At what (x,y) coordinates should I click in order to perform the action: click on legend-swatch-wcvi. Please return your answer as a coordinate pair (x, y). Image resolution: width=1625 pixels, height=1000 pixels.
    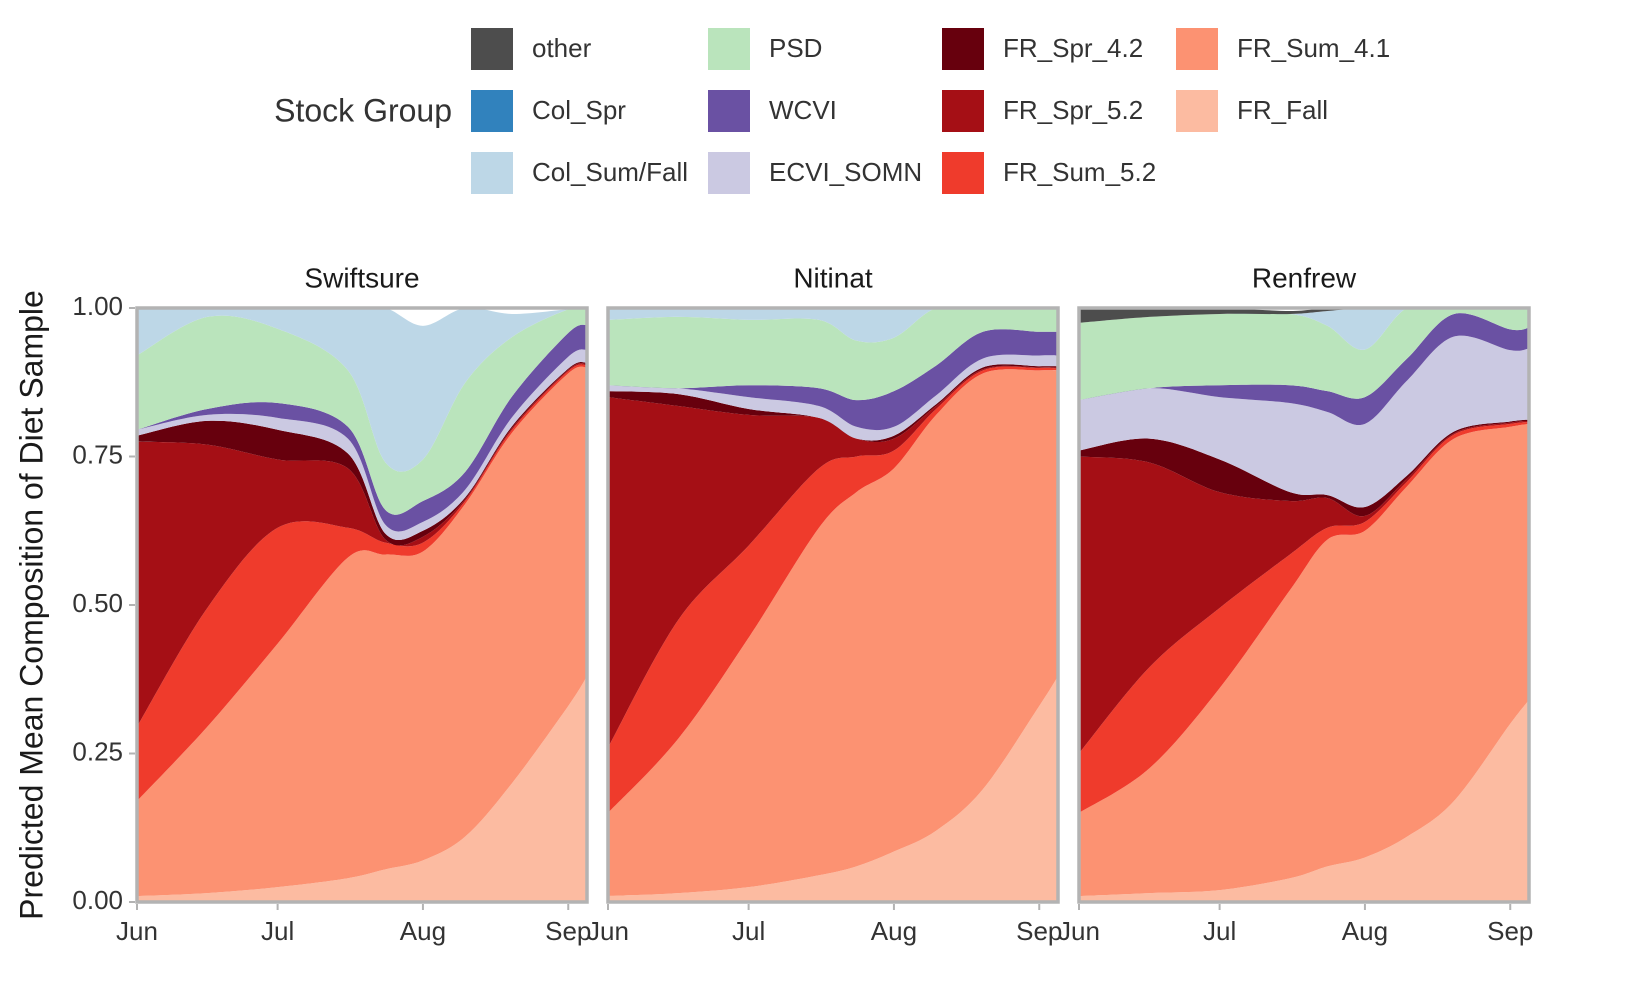
    Looking at the image, I should click on (729, 111).